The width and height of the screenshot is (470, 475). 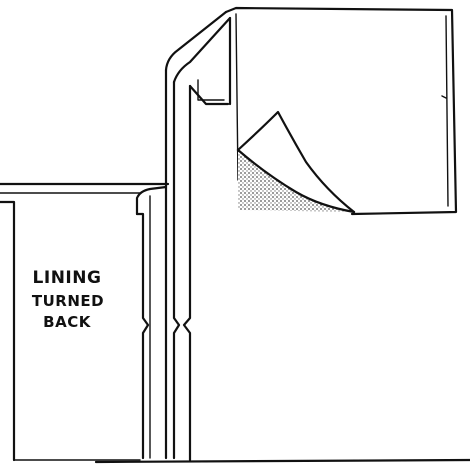 What do you see at coordinates (282, 461) in the screenshot?
I see `base-line` at bounding box center [282, 461].